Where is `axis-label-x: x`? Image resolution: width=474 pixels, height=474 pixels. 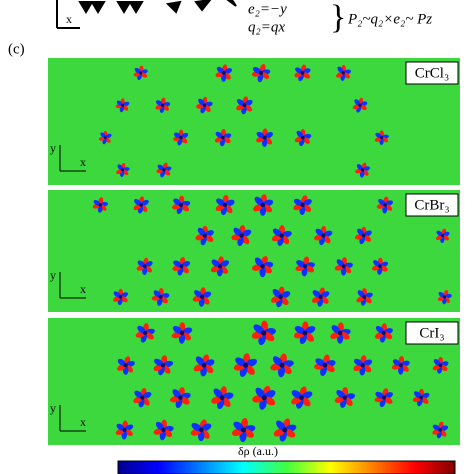
axis-label-x: x is located at coordinates (83, 162).